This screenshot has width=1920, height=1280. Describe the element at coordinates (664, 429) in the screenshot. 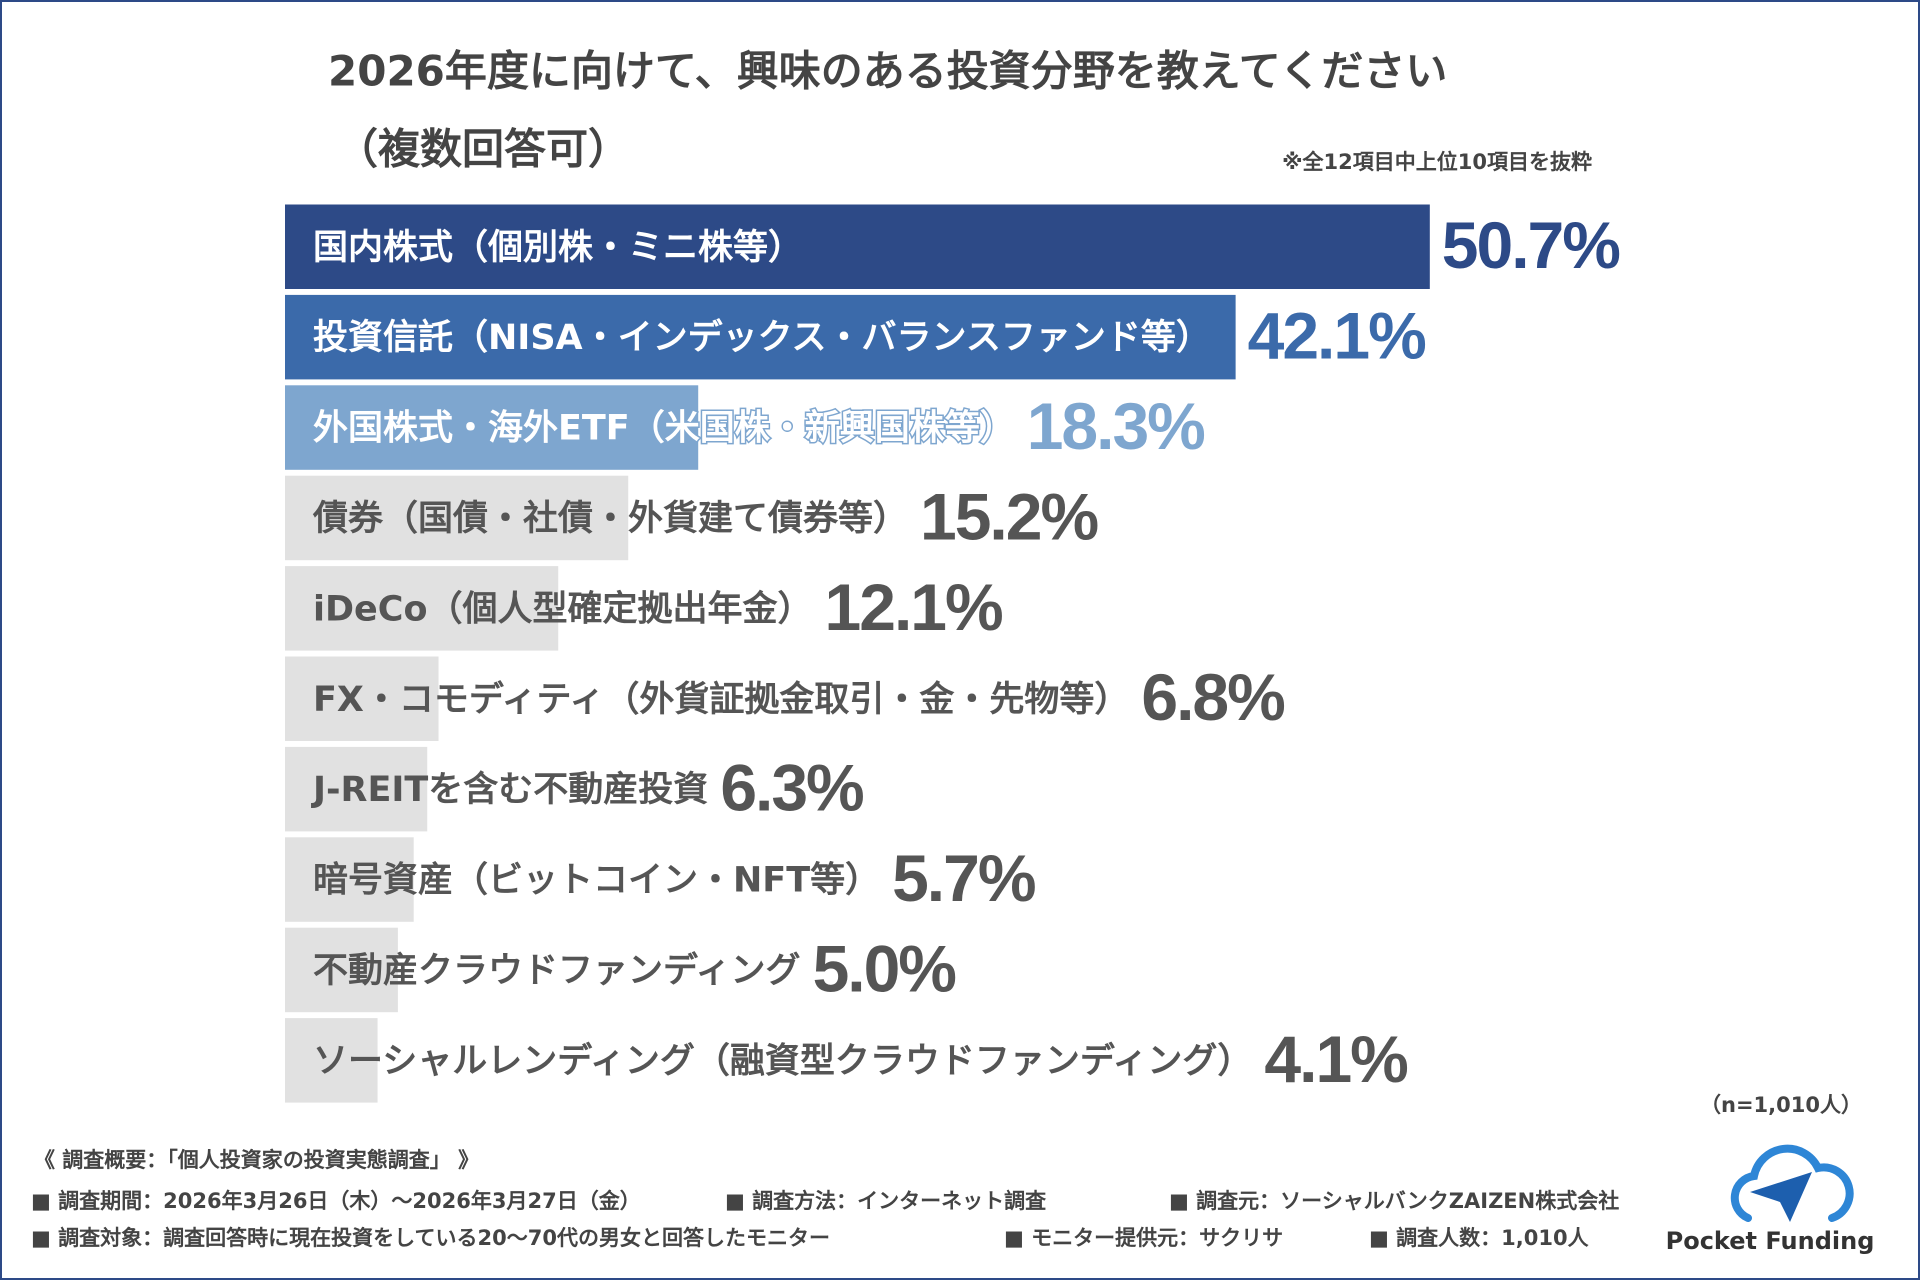

I see `bar-label: 外国株式・海外ETF（米国株・新興国株等）` at that location.